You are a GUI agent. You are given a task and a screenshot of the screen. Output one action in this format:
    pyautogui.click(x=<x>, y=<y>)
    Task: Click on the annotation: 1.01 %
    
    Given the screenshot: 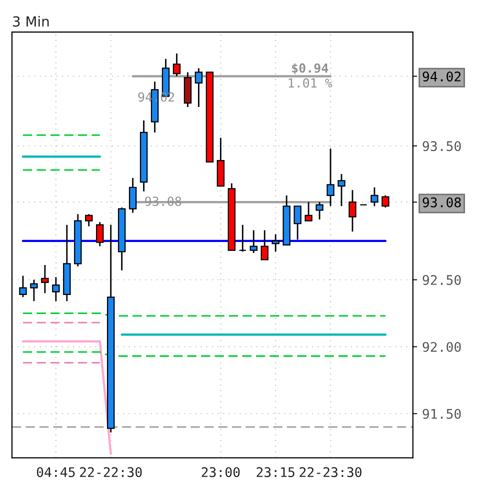 What is the action you would take?
    pyautogui.click(x=310, y=83)
    